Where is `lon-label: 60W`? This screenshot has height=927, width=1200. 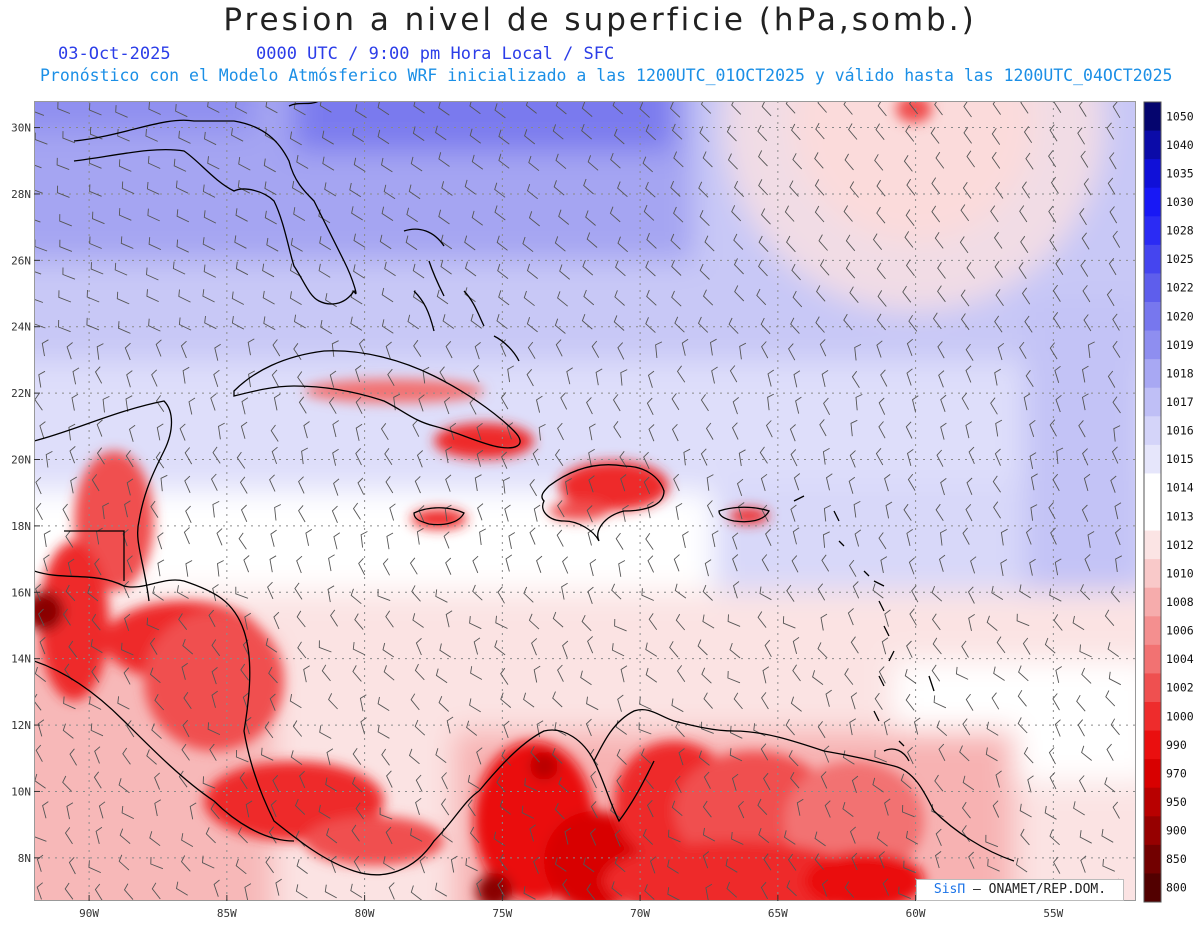
lon-label: 60W is located at coordinates (916, 913).